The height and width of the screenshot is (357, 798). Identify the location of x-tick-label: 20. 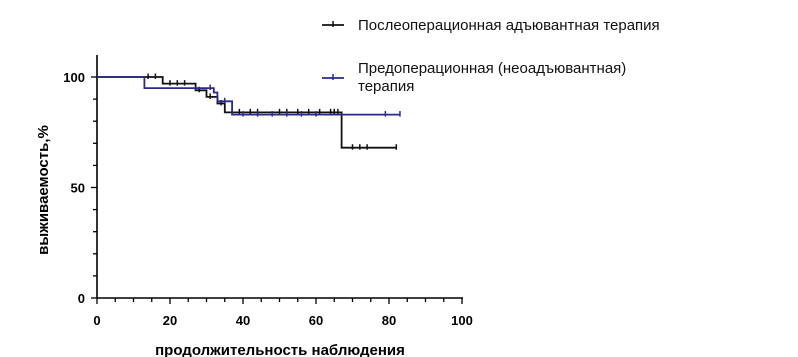
(170, 320).